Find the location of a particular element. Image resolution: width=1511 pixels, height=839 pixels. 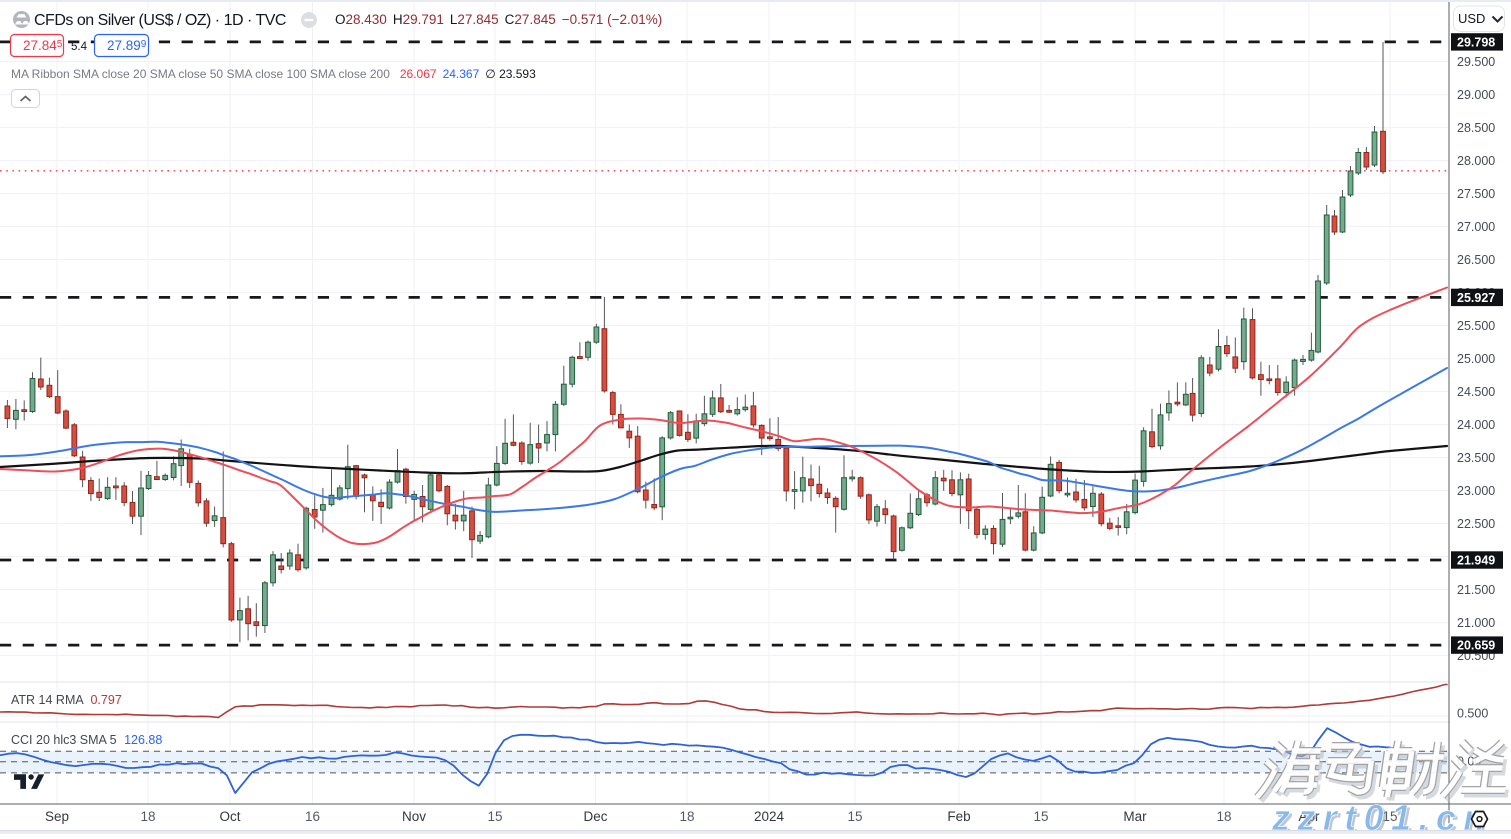

svg-text: 29.000 is located at coordinates (1476, 95).